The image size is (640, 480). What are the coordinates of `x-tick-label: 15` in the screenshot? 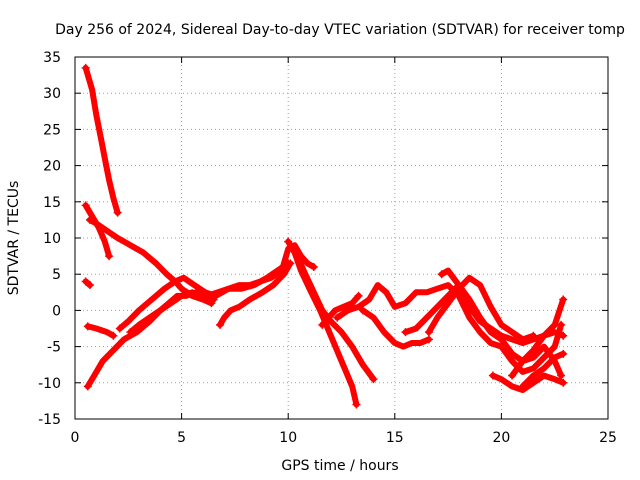 It's located at (395, 438).